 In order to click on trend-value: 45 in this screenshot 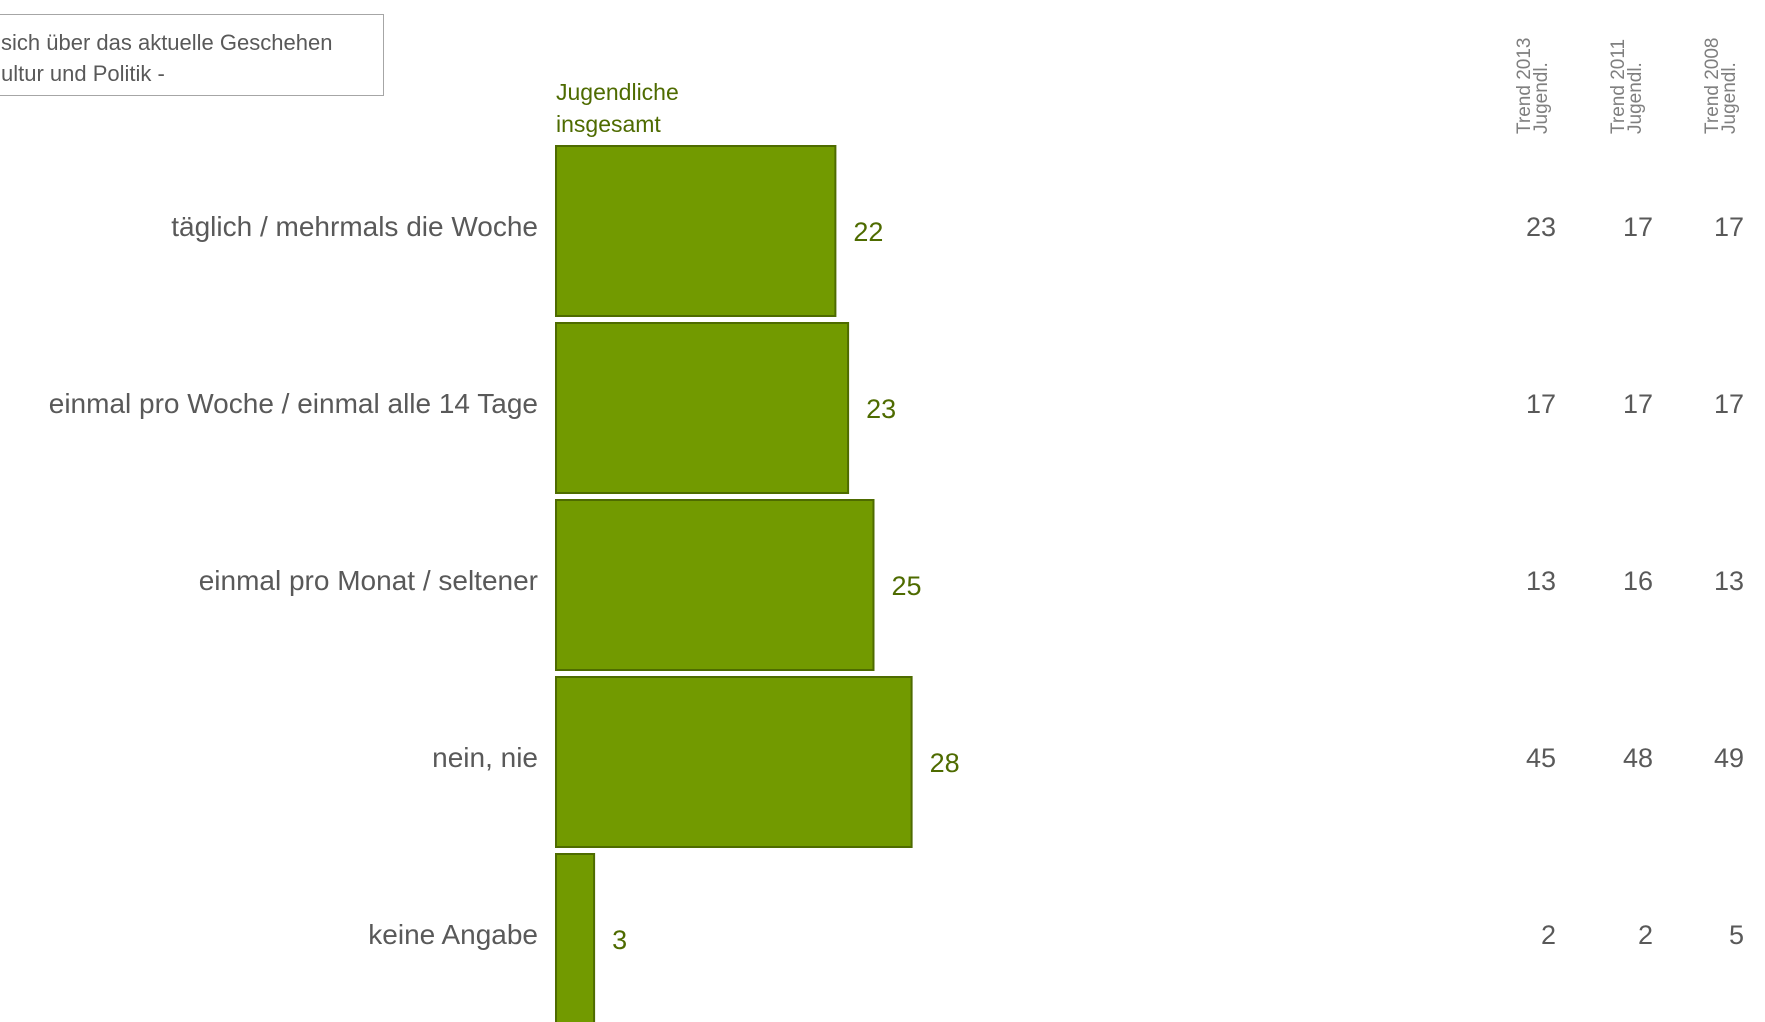, I will do `click(1541, 758)`.